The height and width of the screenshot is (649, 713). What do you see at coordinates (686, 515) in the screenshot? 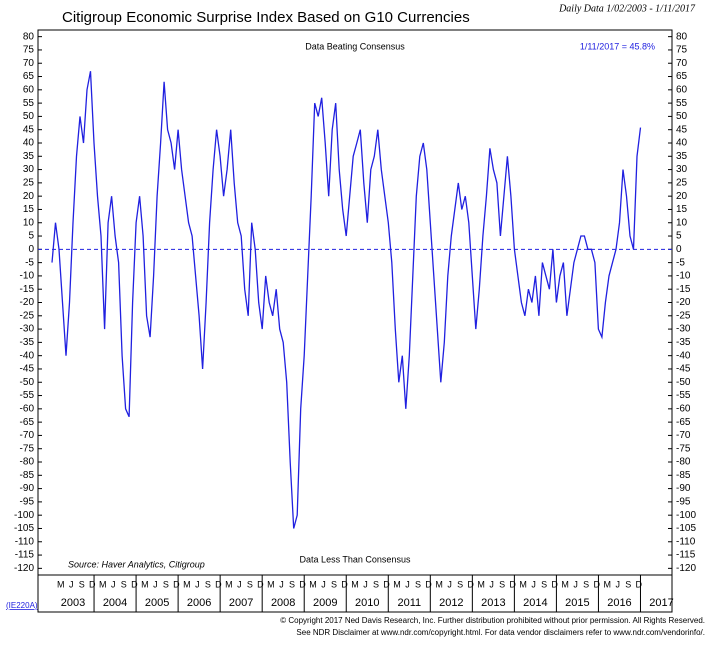
I see `y2-tick-label: -100` at bounding box center [686, 515].